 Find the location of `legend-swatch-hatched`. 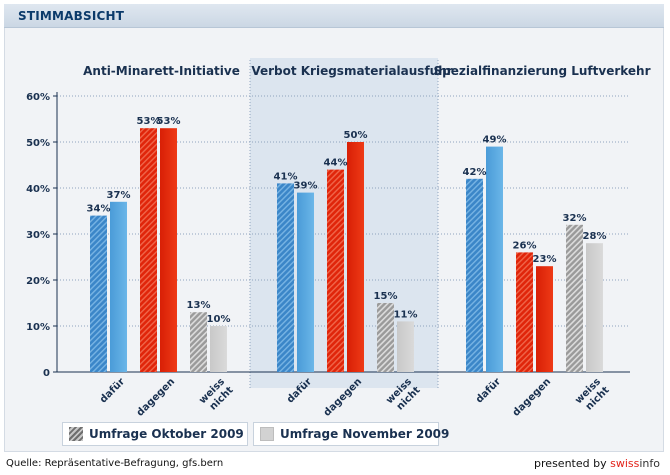

legend-swatch-hatched is located at coordinates (76, 434).